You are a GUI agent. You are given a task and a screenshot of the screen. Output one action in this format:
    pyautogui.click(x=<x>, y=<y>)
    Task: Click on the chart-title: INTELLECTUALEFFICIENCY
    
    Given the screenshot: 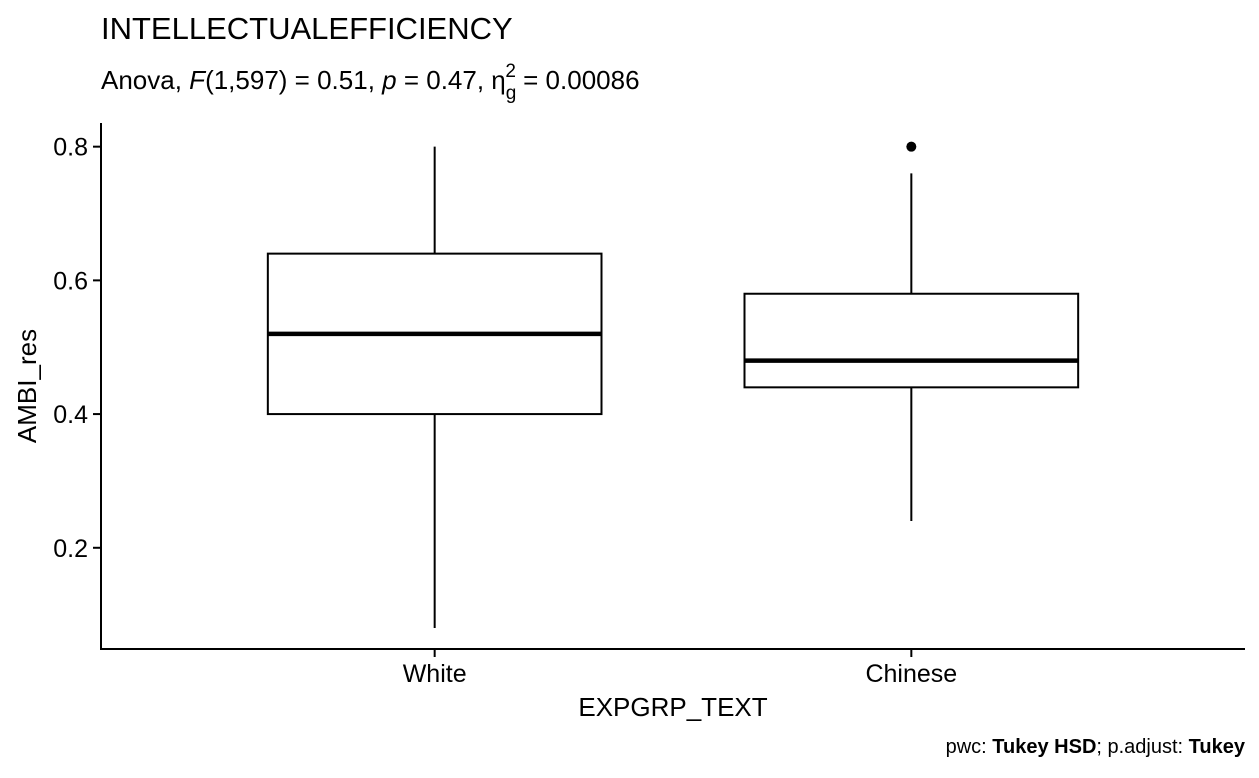 What is the action you would take?
    pyautogui.click(x=307, y=28)
    